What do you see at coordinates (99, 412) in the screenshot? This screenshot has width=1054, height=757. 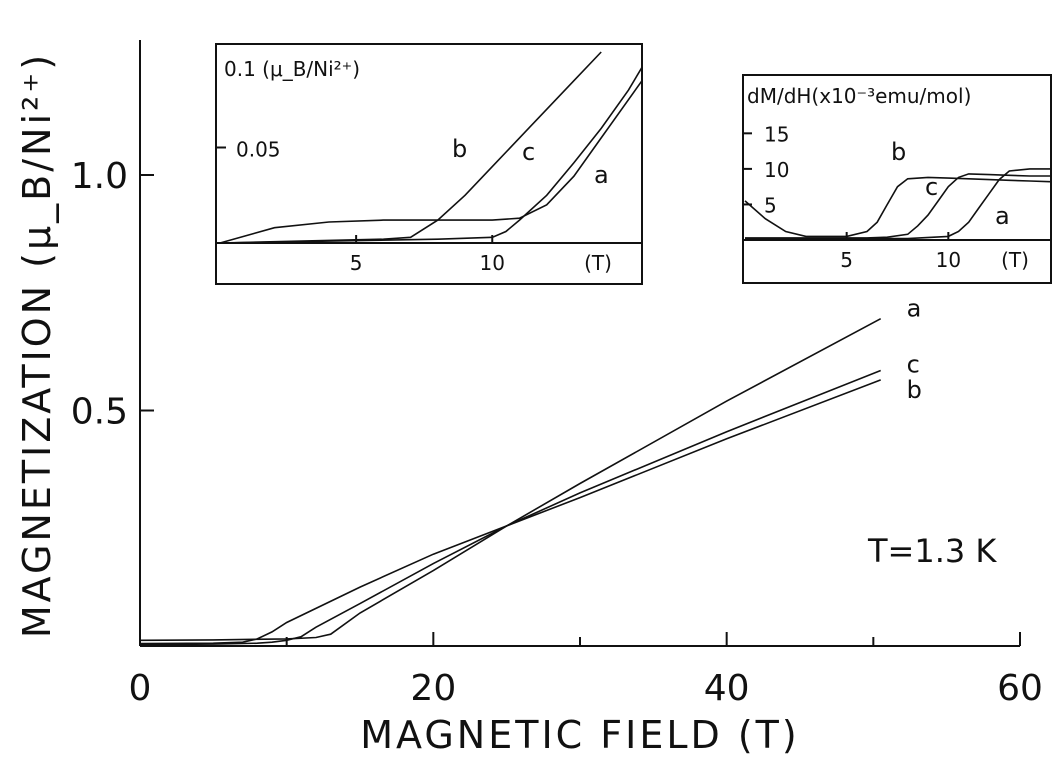 I see `y-tick-label: 0.5` at bounding box center [99, 412].